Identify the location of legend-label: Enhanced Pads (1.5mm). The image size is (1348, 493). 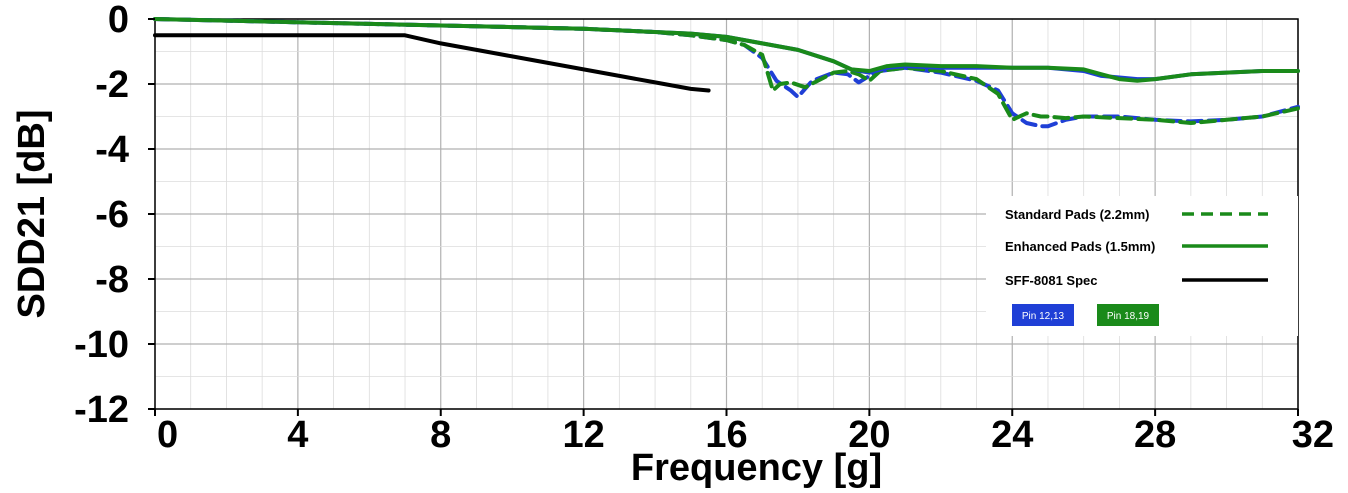
(1080, 246).